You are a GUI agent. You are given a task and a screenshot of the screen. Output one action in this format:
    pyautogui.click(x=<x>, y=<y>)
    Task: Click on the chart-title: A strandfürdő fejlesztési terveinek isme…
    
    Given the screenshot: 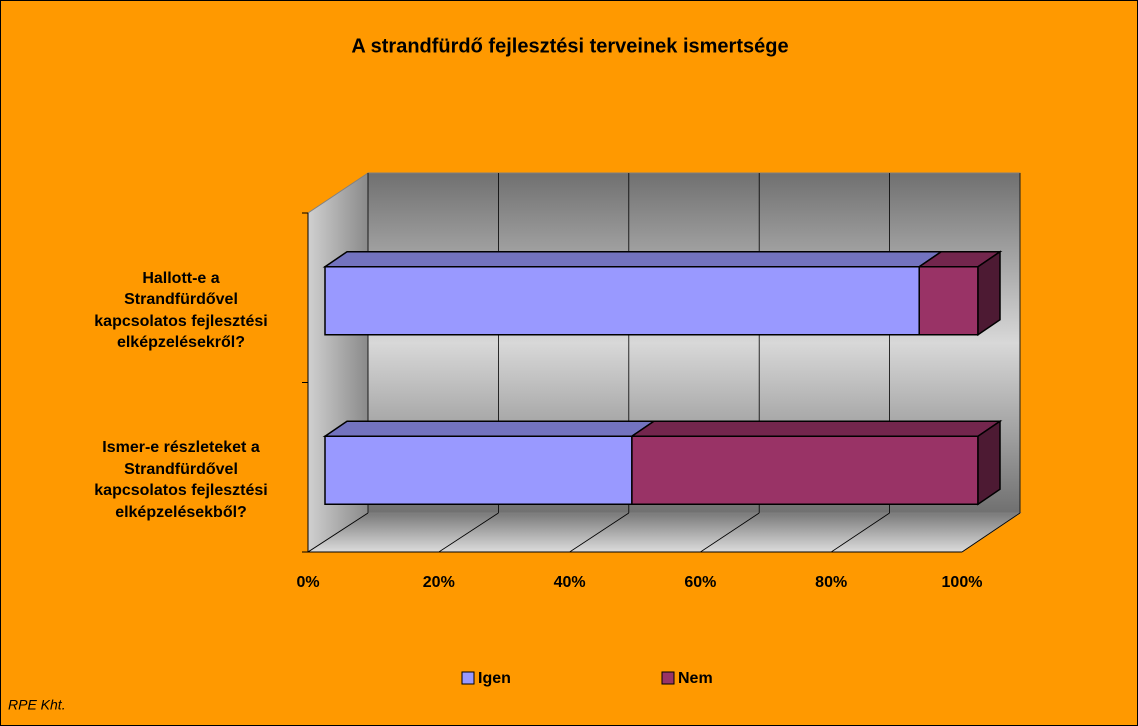 What is the action you would take?
    pyautogui.click(x=569, y=46)
    